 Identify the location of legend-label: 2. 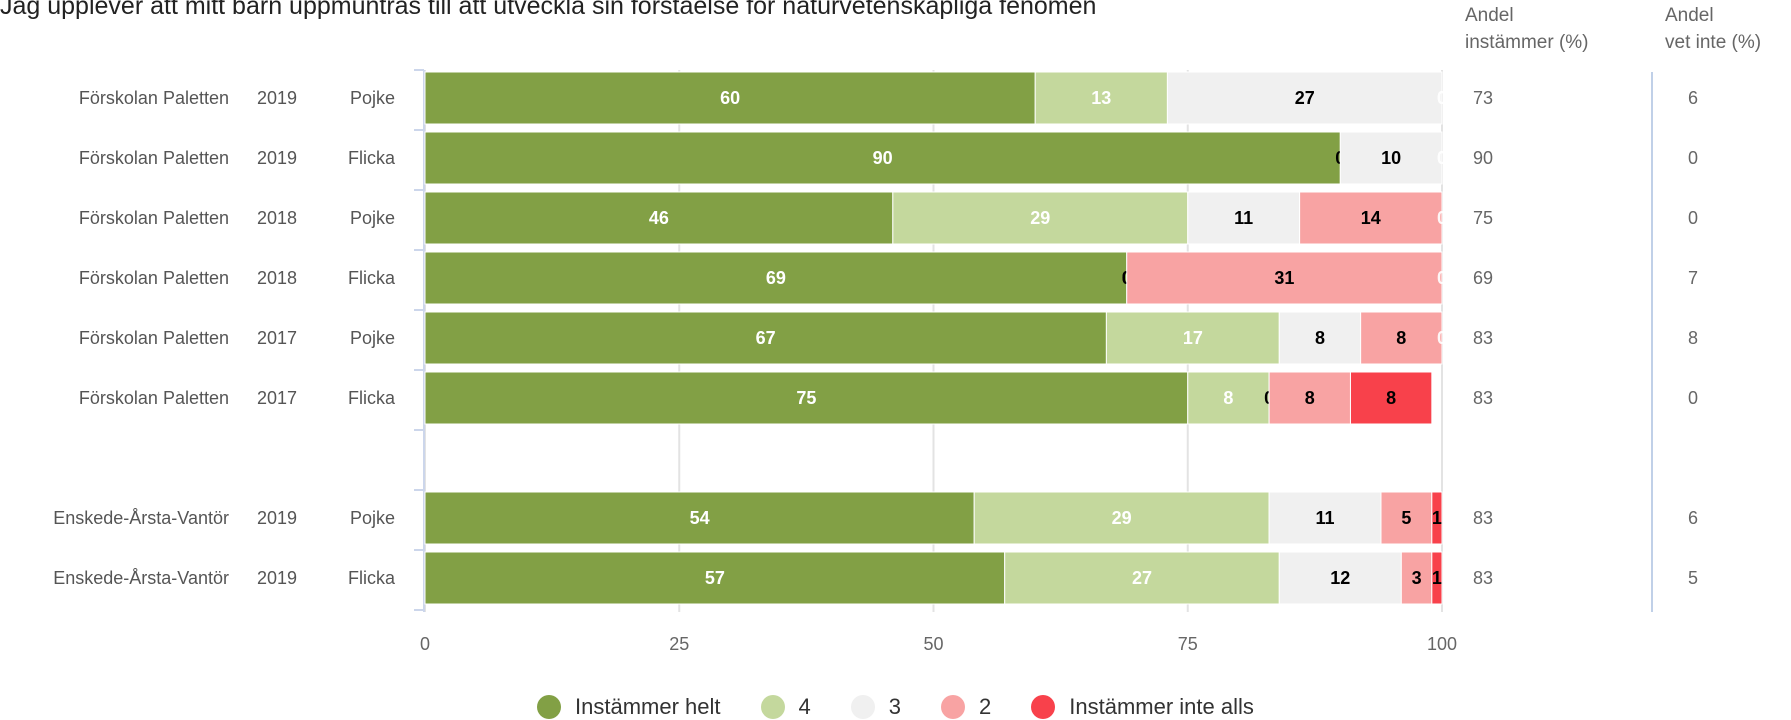
(985, 706).